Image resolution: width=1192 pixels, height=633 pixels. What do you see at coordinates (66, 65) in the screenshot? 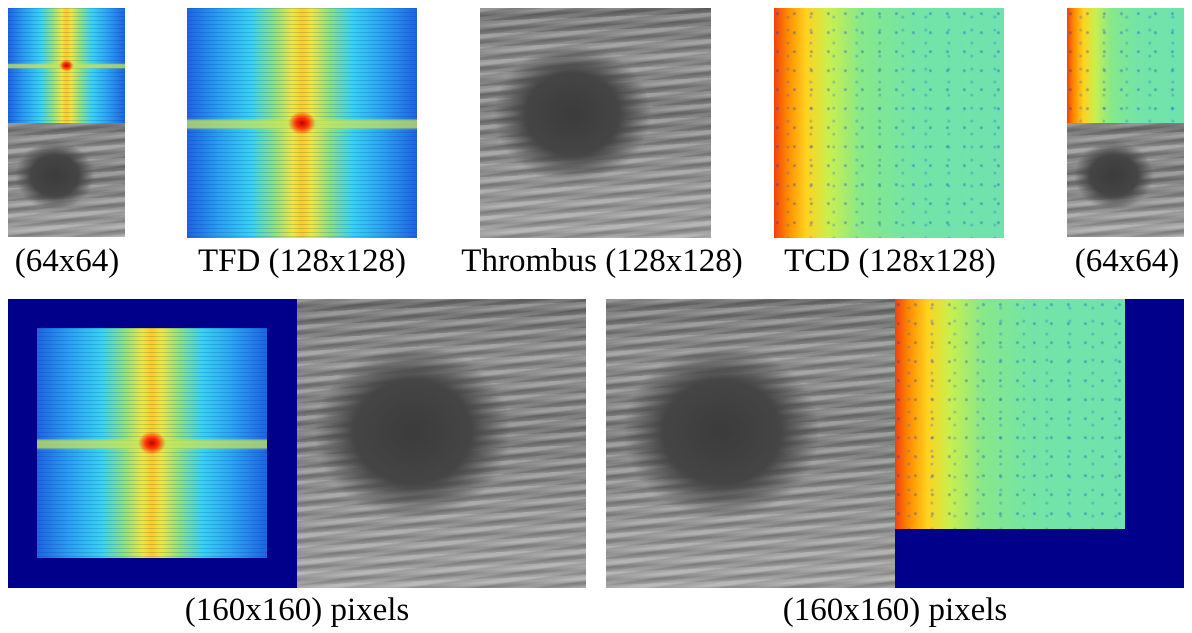
I see `small-tfd-image-left` at bounding box center [66, 65].